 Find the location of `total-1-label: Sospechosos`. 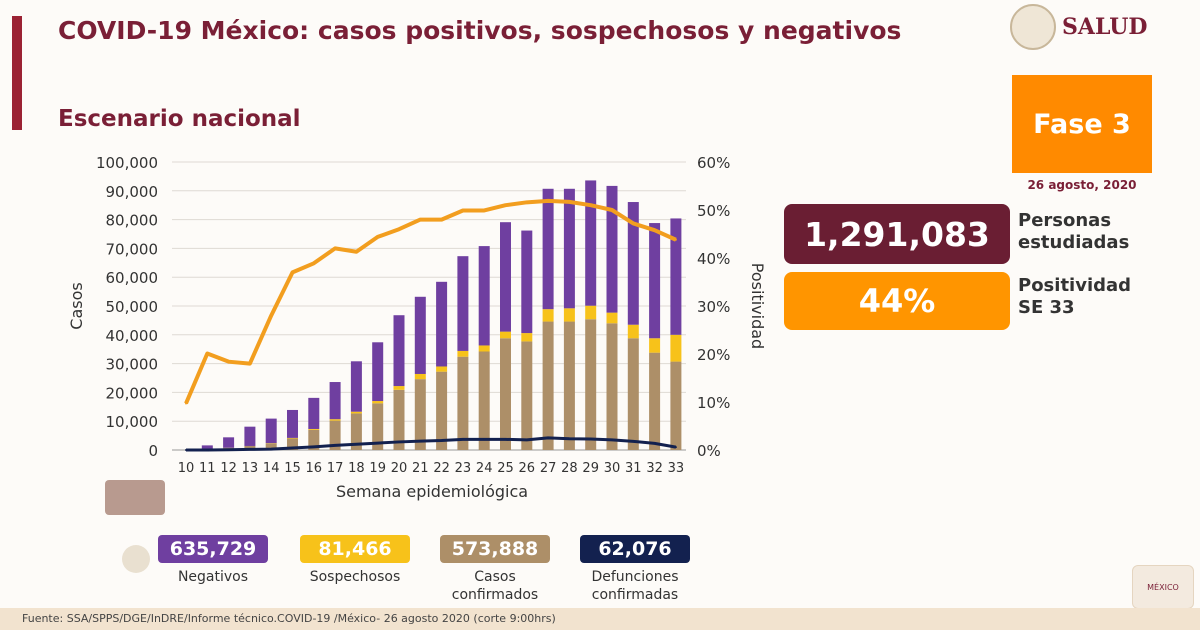

total-1-label: Sospechosos is located at coordinates (355, 577).